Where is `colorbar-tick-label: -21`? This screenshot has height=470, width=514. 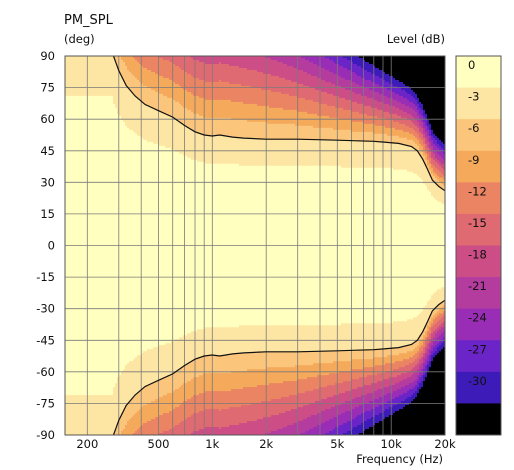 colorbar-tick-label: -21 is located at coordinates (477, 286).